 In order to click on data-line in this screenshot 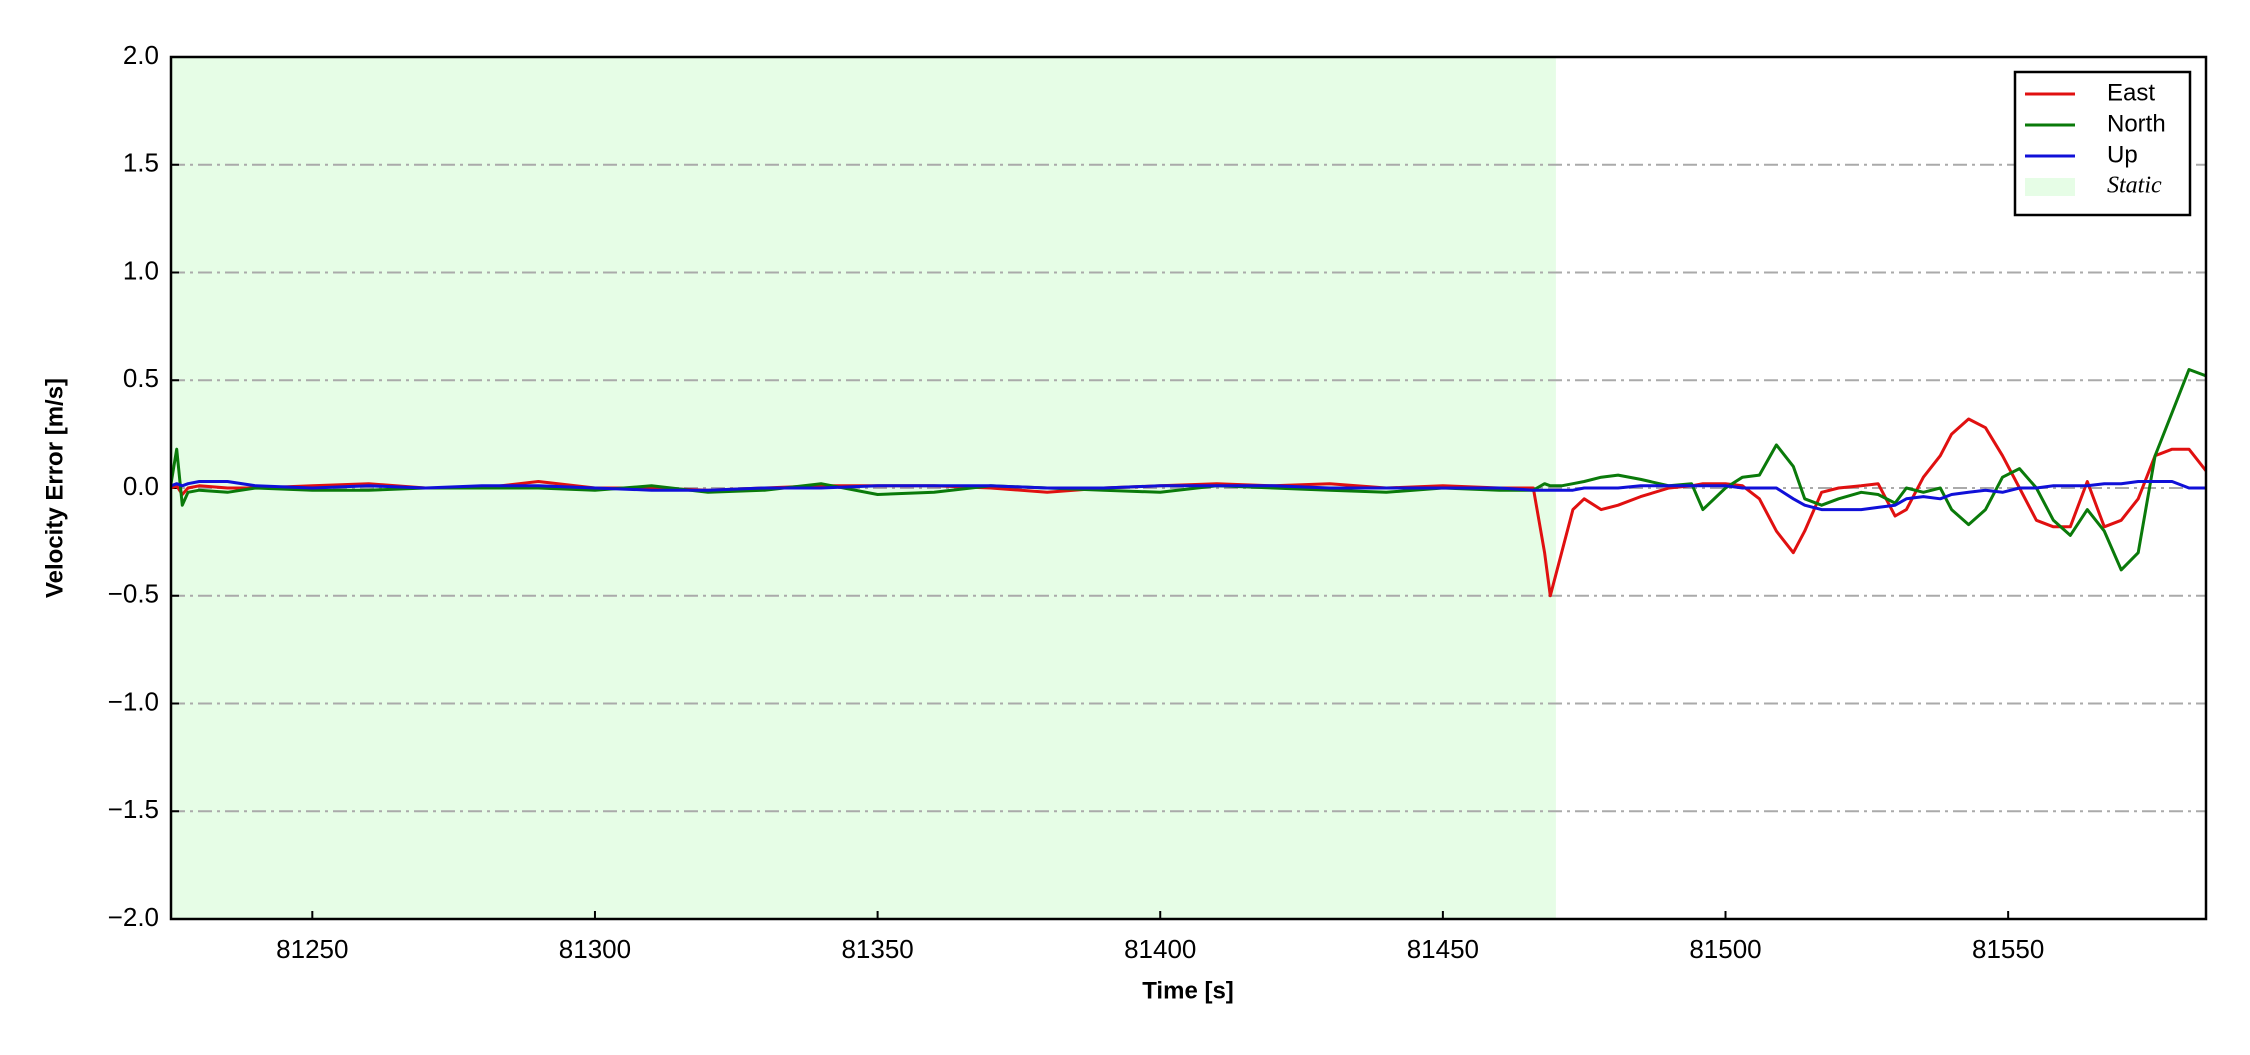, I will do `click(1188, 496)`.